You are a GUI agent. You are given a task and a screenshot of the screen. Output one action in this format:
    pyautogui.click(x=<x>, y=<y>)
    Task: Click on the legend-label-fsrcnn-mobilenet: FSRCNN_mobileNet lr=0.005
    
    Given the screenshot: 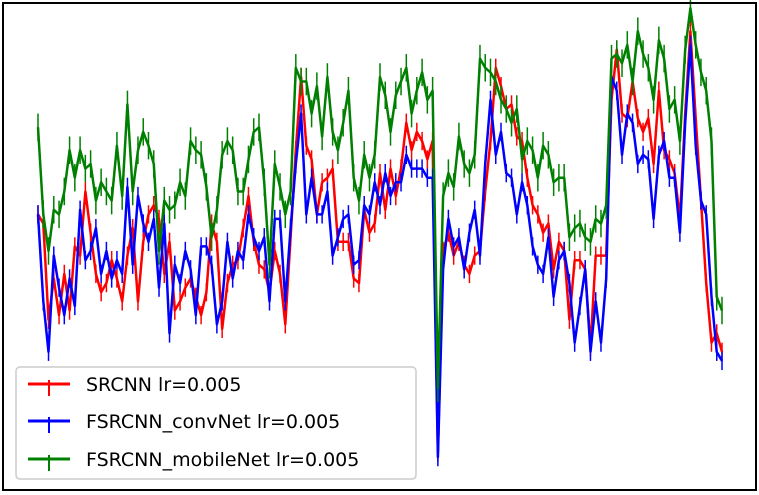 What is the action you would take?
    pyautogui.click(x=222, y=460)
    